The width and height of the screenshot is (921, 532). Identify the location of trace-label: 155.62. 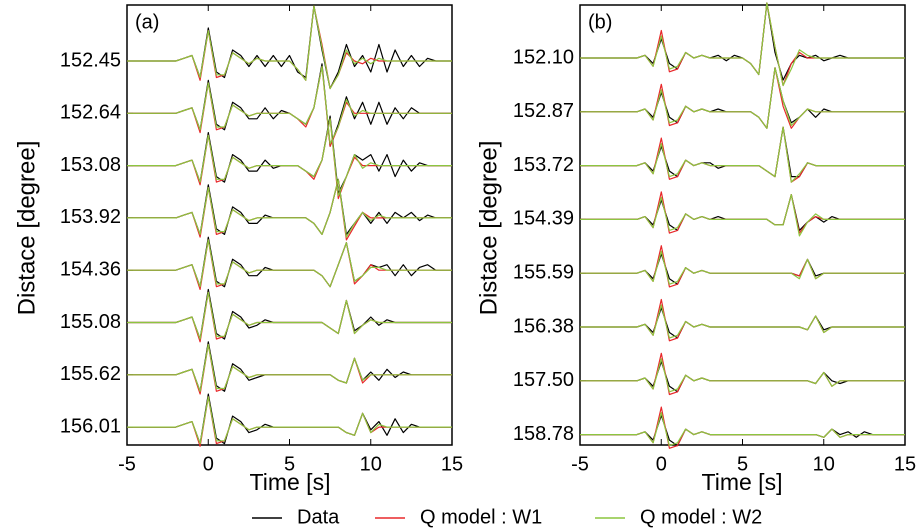
(90, 374).